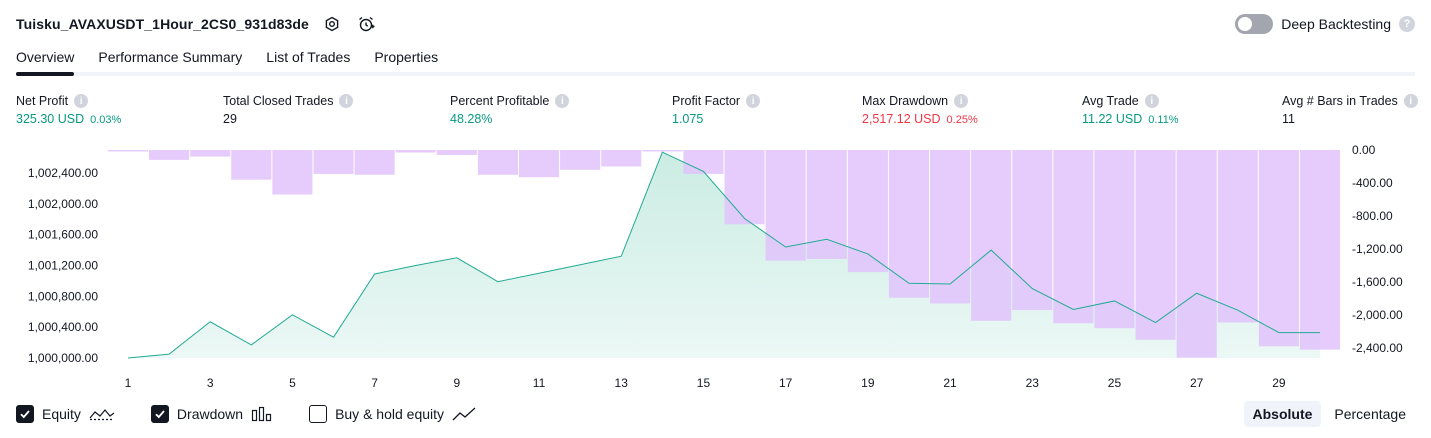 Image resolution: width=1431 pixels, height=438 pixels. I want to click on tab-properties: Properties, so click(406, 57).